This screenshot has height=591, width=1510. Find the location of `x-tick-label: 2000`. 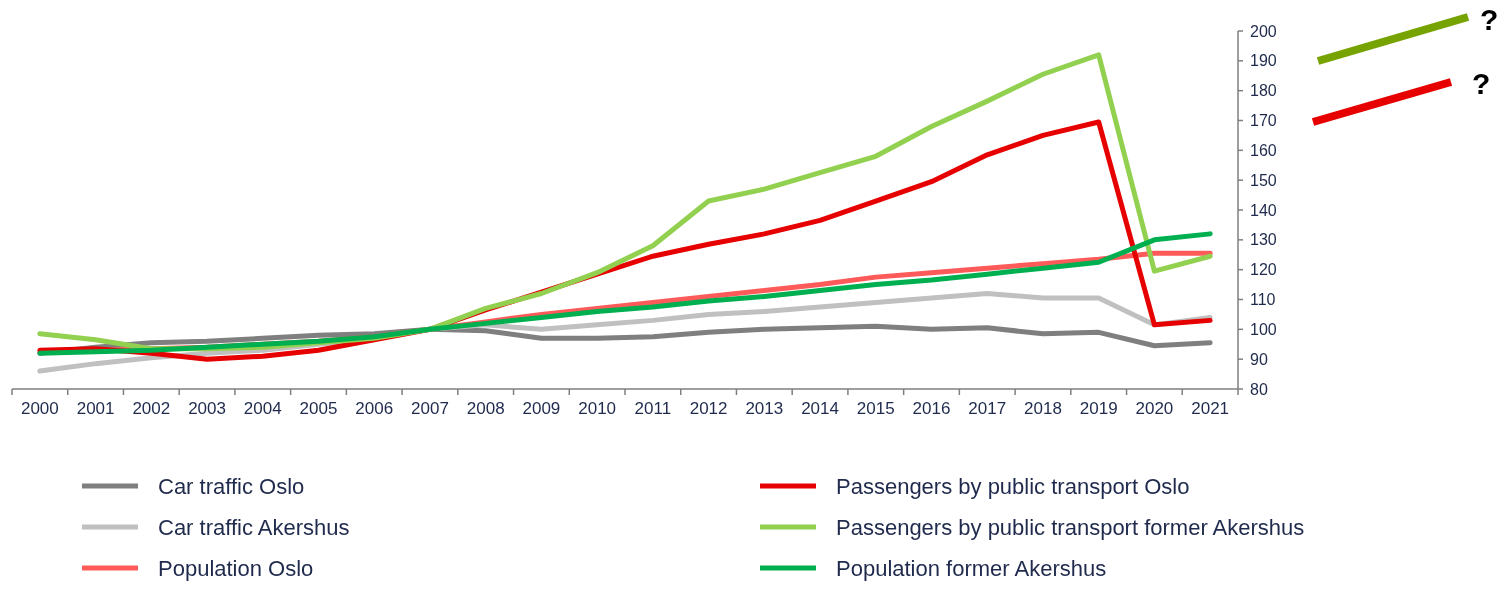

x-tick-label: 2000 is located at coordinates (39, 408).